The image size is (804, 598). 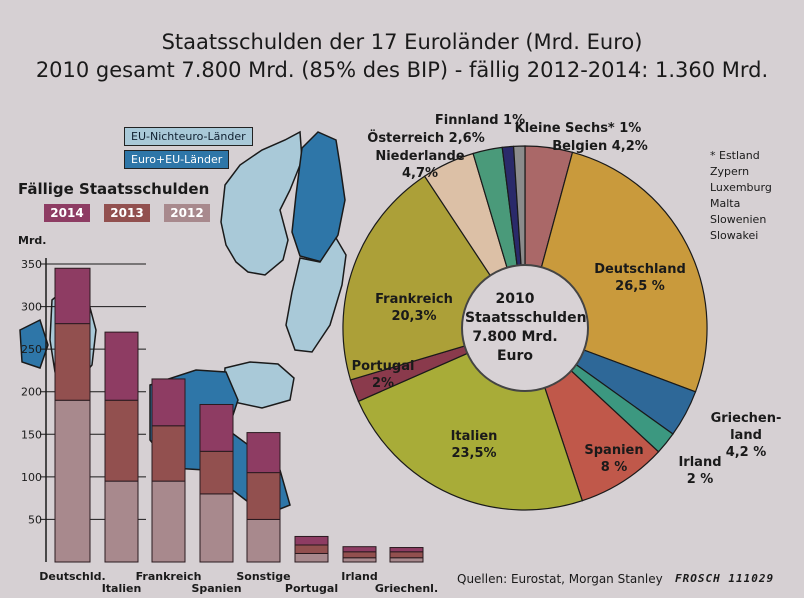 What do you see at coordinates (177, 159) in the screenshot?
I see `legend-euro: Euro+EU-Länder` at bounding box center [177, 159].